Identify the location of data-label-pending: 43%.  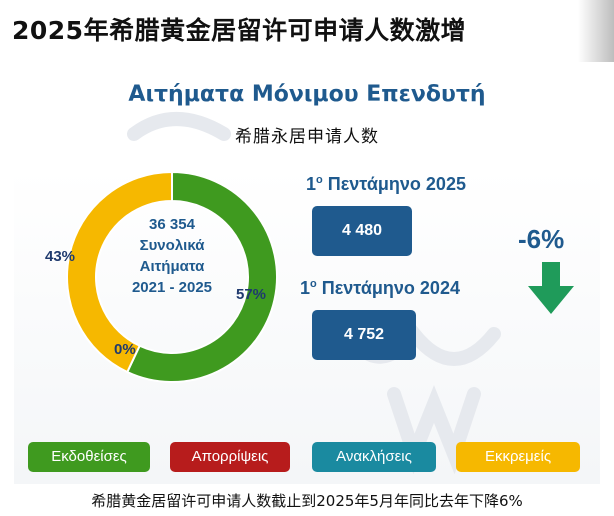
(60, 256).